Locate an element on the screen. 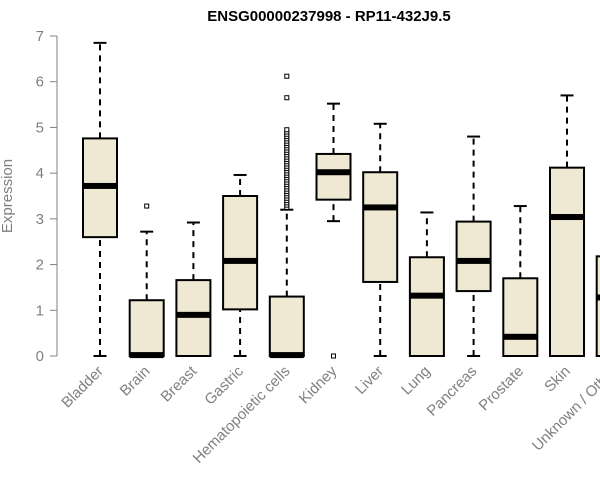  y-tick-label: 4 is located at coordinates (40, 173).